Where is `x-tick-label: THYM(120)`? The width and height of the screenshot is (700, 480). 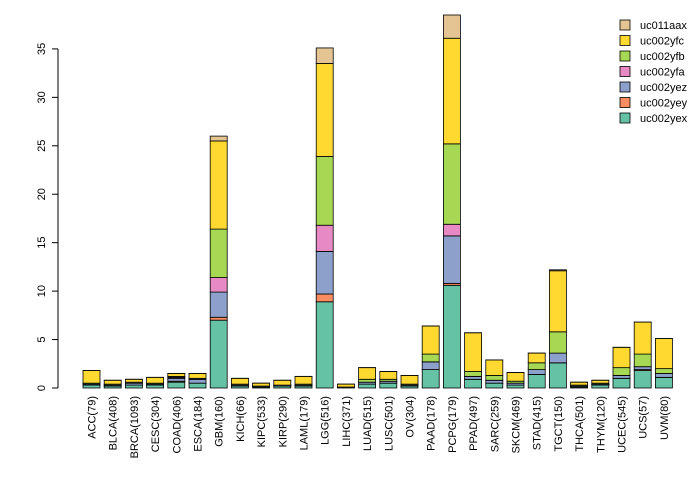
x-tick-label: THYM(120) is located at coordinates (601, 424).